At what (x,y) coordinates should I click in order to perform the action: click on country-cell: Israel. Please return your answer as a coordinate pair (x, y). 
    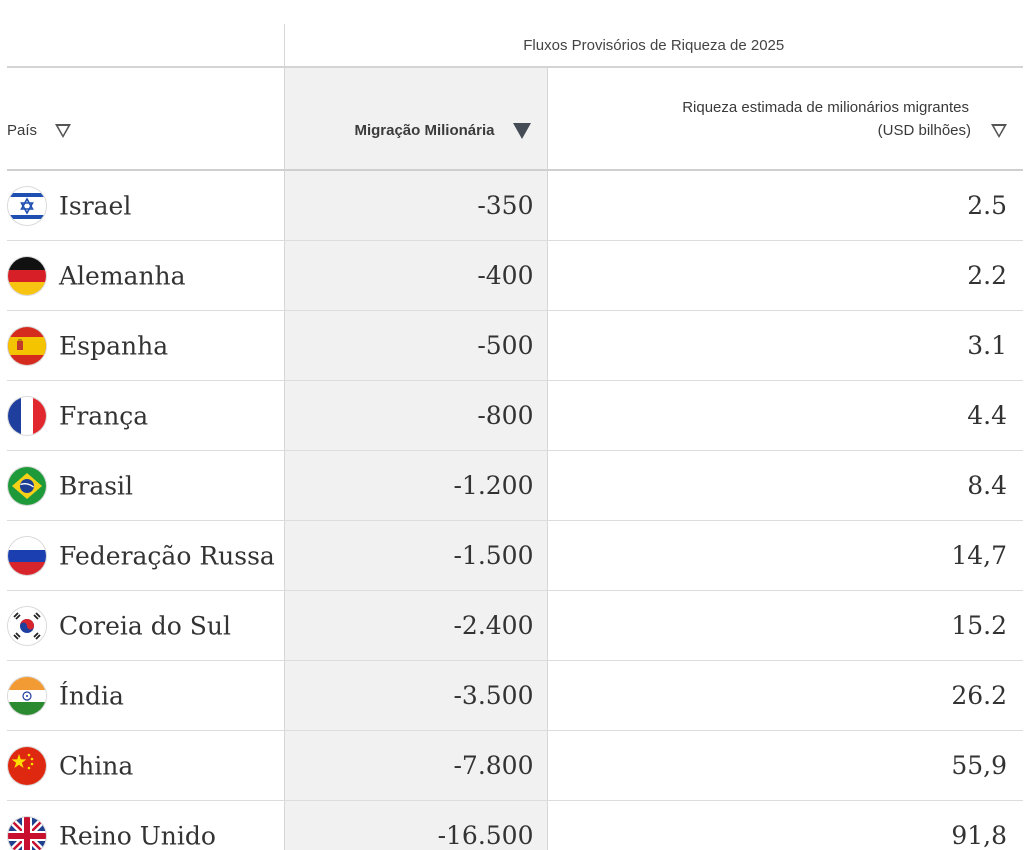
    Looking at the image, I should click on (145, 205).